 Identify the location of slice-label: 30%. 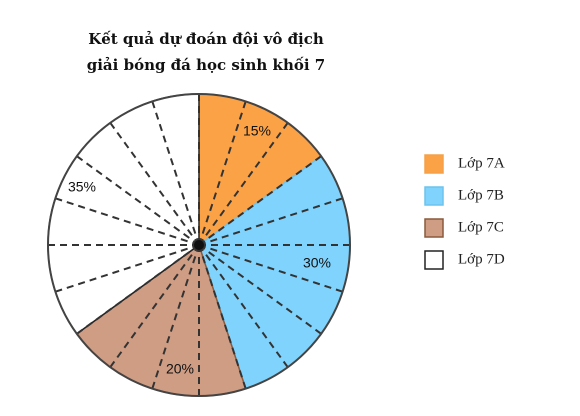
(317, 263).